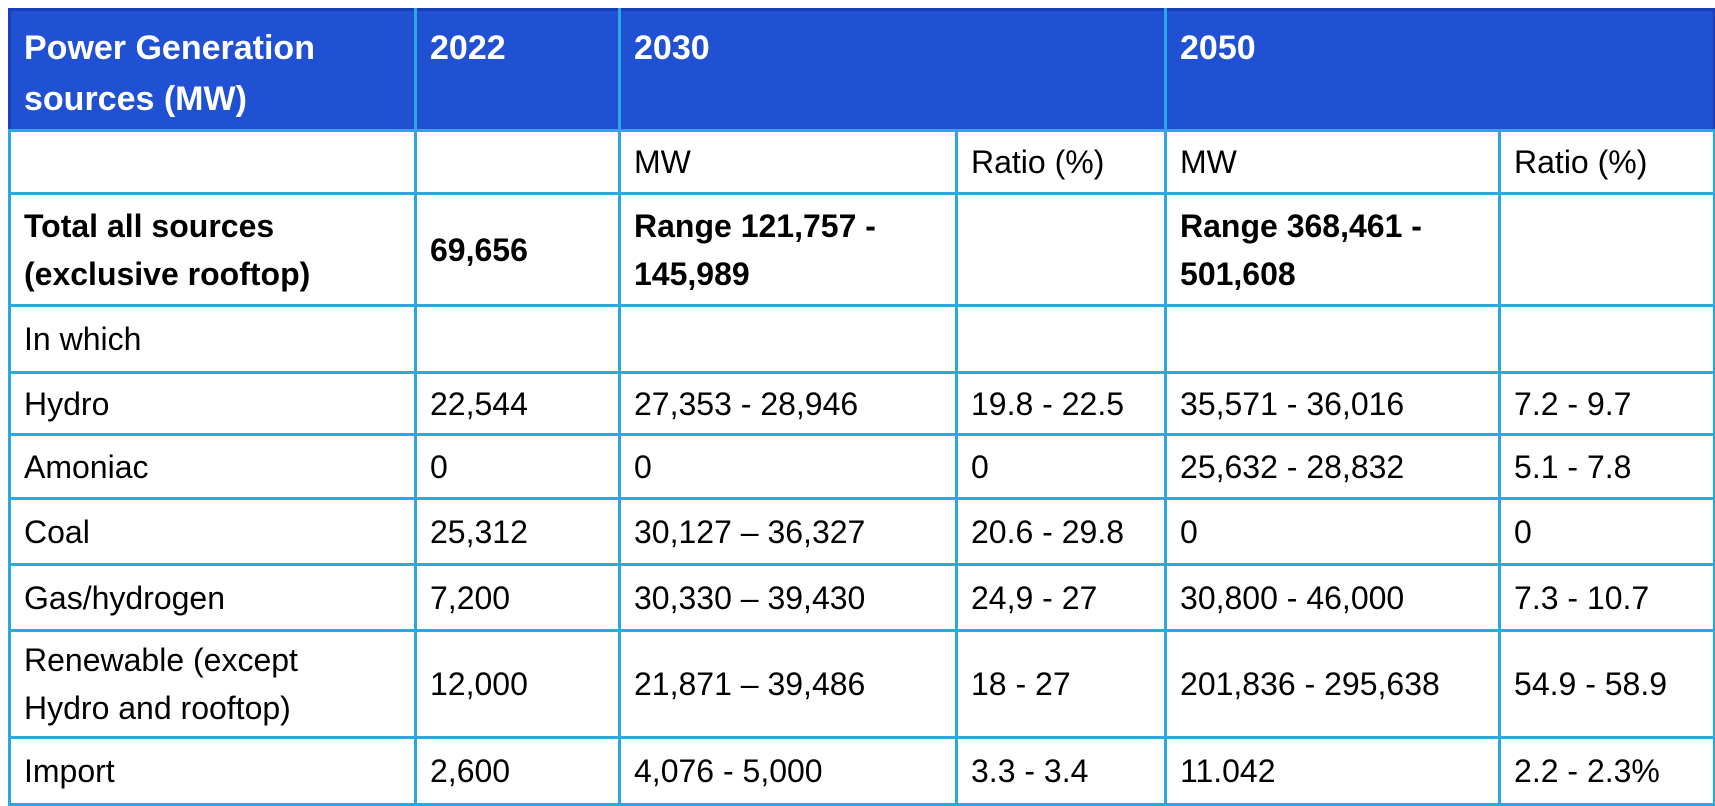  Describe the element at coordinates (1061, 466) in the screenshot. I see `cell-amoniac-2030-ratio: 0` at that location.